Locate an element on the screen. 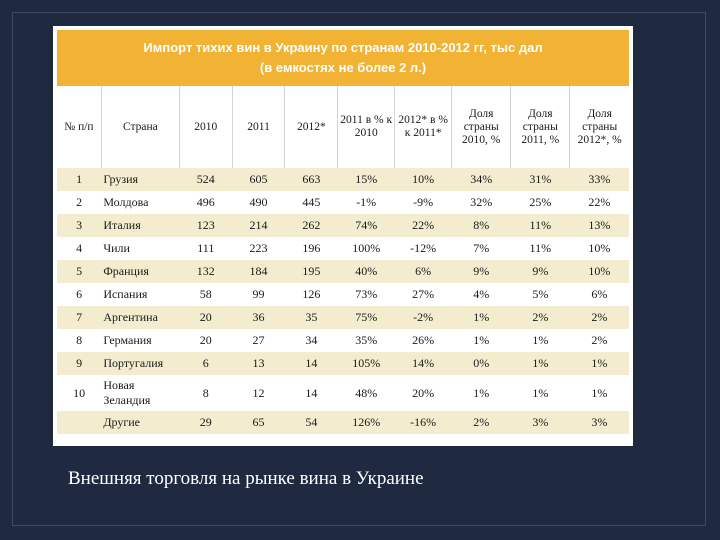 This screenshot has height=540, width=720. table-cell: 123 is located at coordinates (206, 225).